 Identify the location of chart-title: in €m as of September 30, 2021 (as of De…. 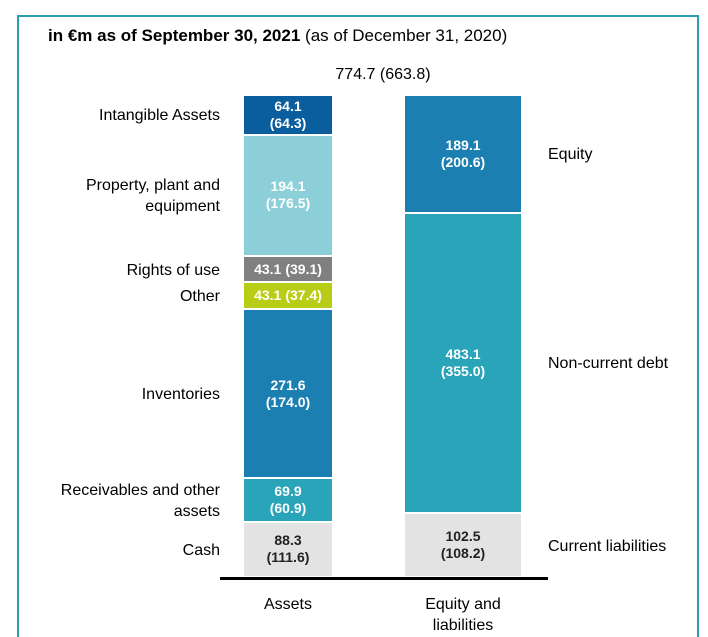
(277, 36).